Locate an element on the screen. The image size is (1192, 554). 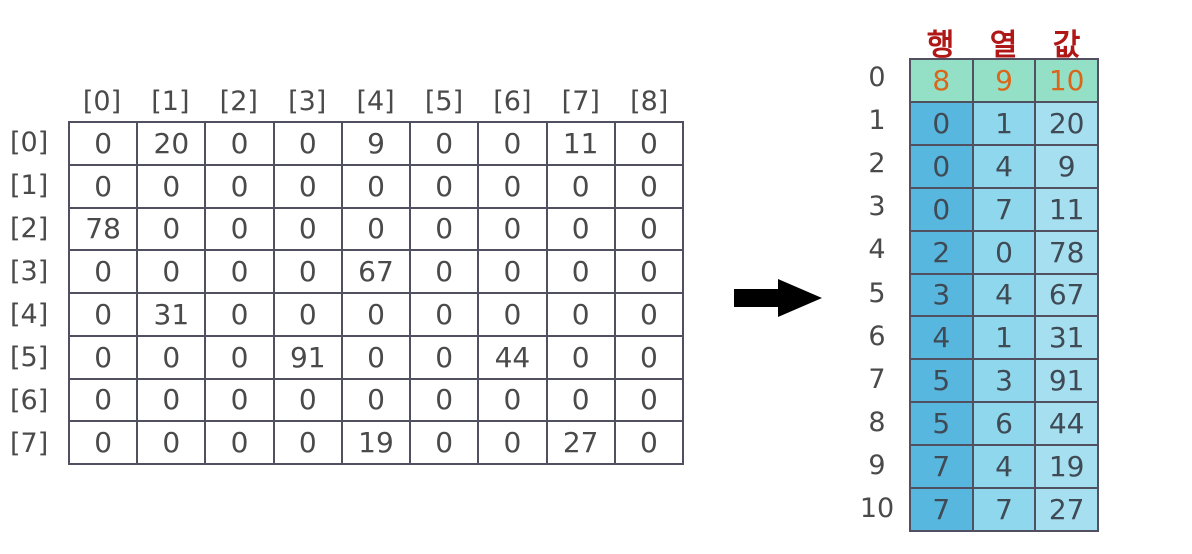
triple-row-index: 8 is located at coordinates (877, 422).